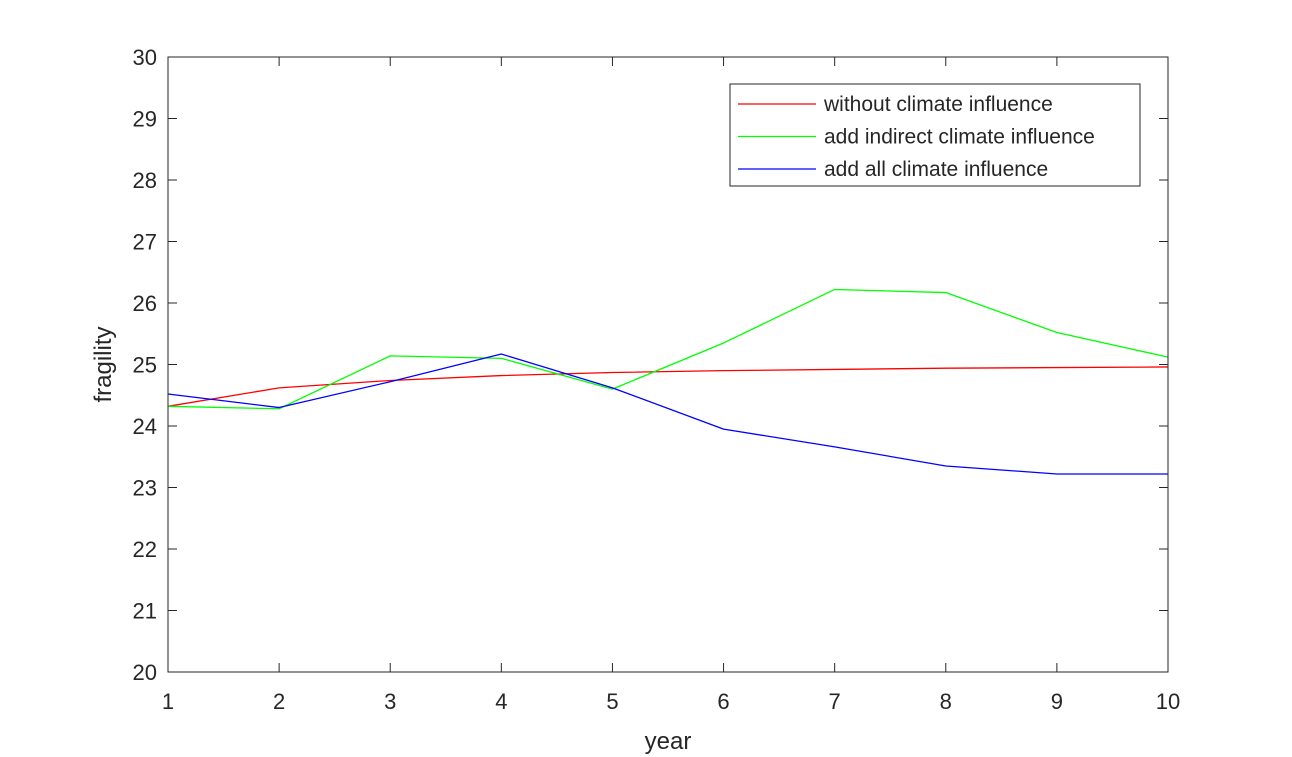 Image resolution: width=1292 pixels, height=757 pixels. What do you see at coordinates (668, 741) in the screenshot?
I see `x-axis-label: year` at bounding box center [668, 741].